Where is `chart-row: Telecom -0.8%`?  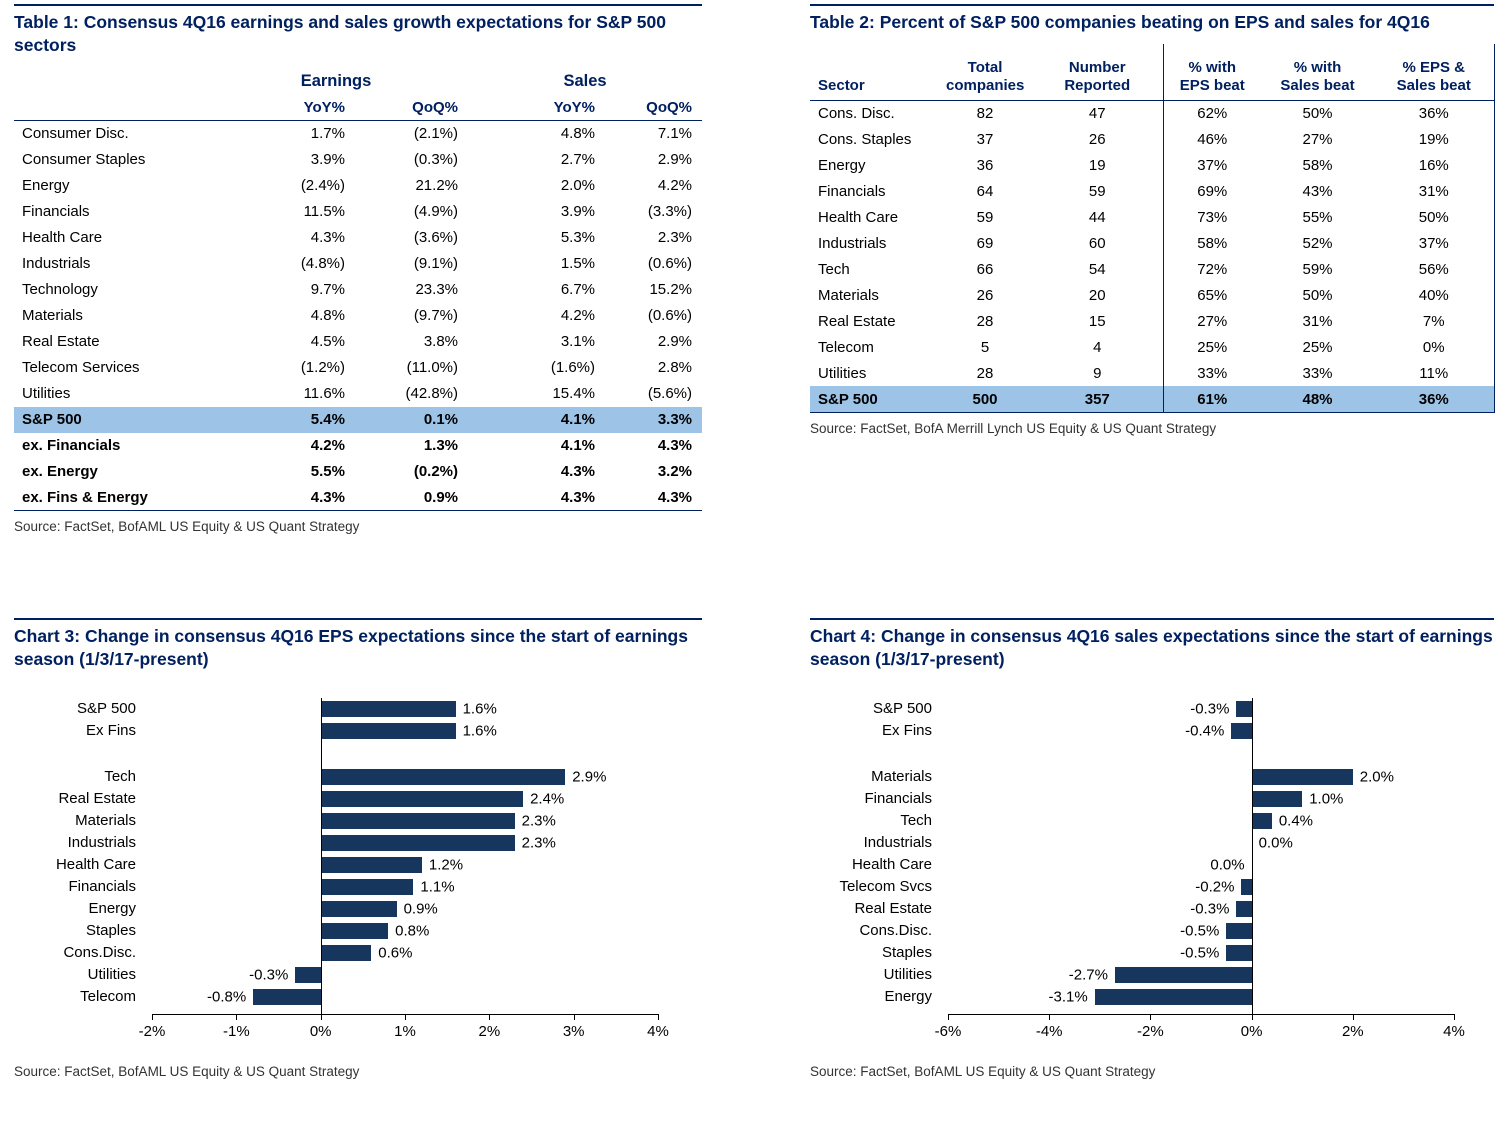
chart-row: Telecom -0.8% is located at coordinates (358, 997).